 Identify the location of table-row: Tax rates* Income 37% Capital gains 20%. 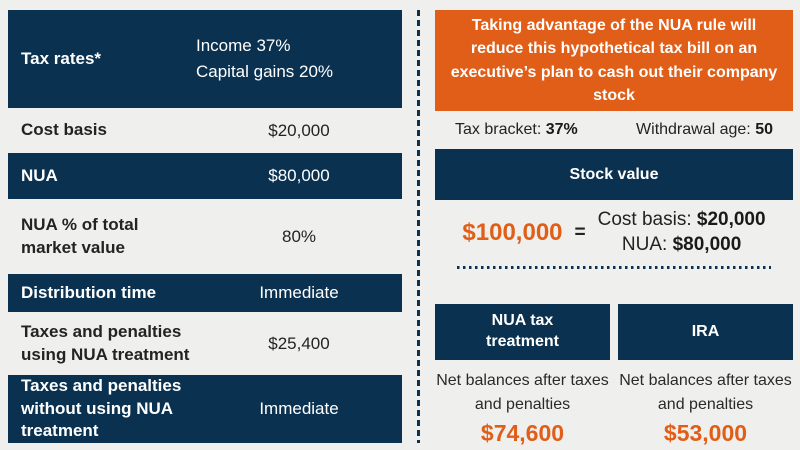
(205, 59).